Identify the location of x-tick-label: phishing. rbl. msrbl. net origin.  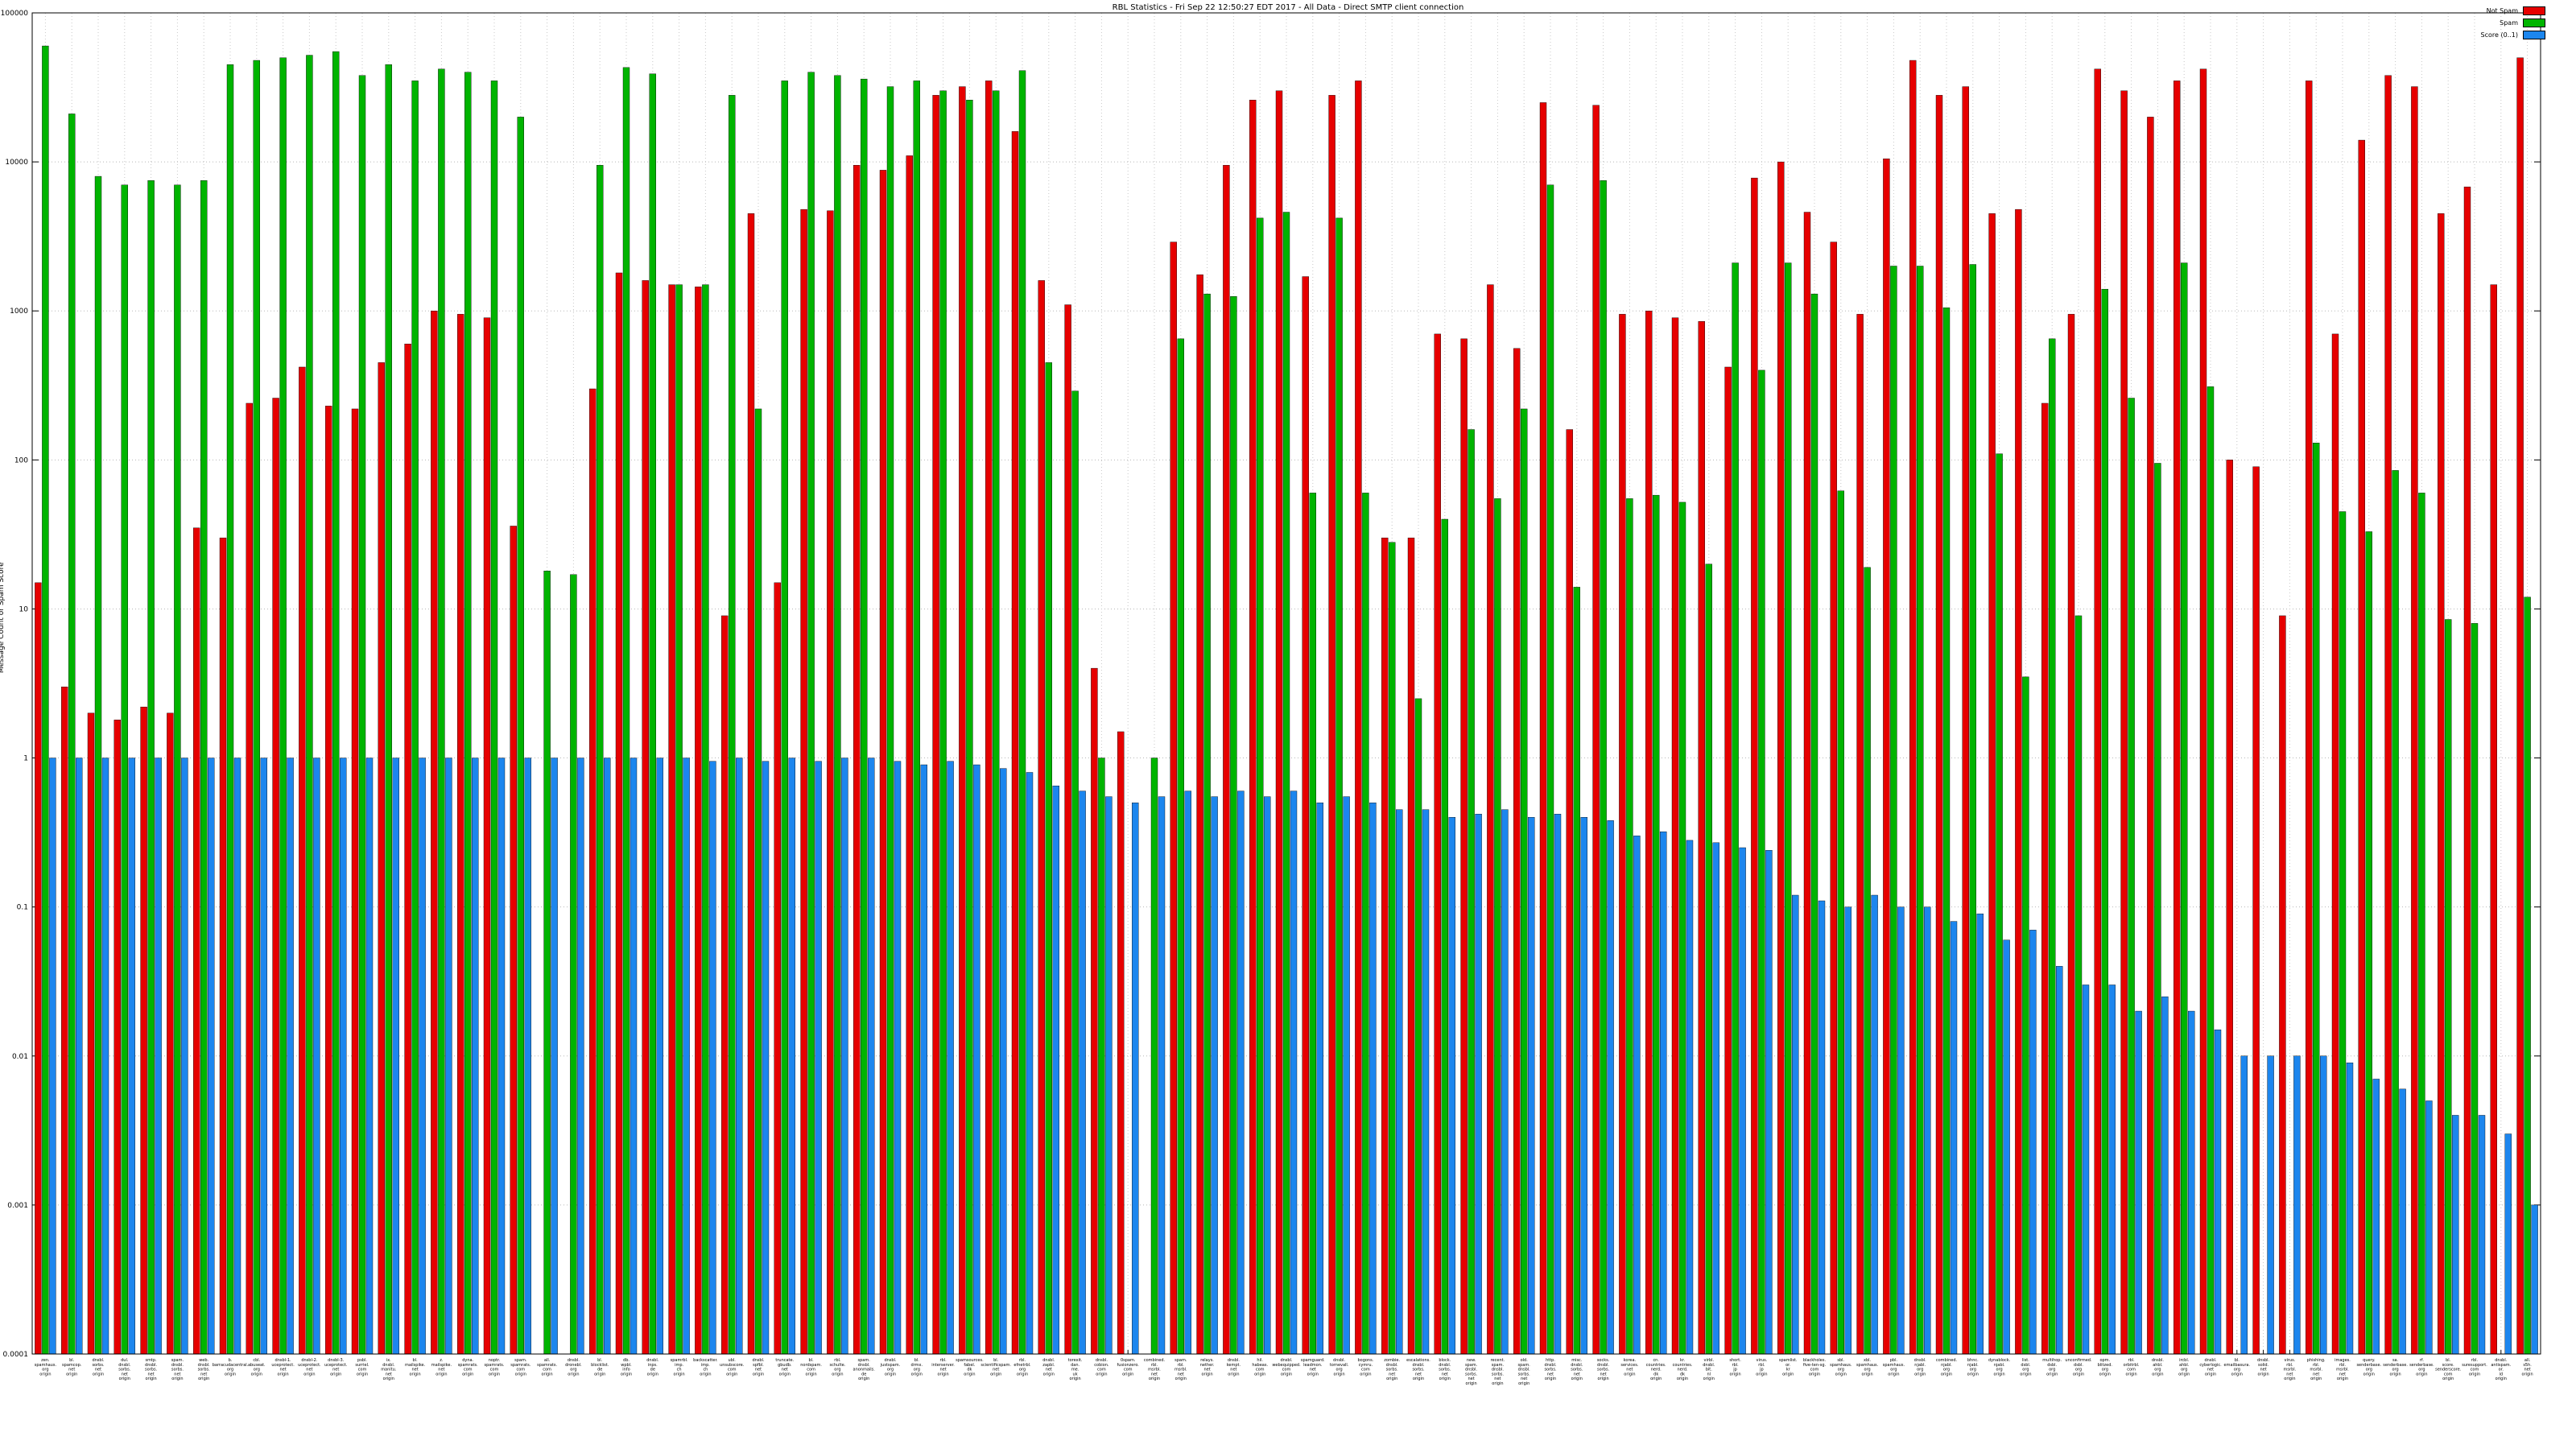
(2316, 1369).